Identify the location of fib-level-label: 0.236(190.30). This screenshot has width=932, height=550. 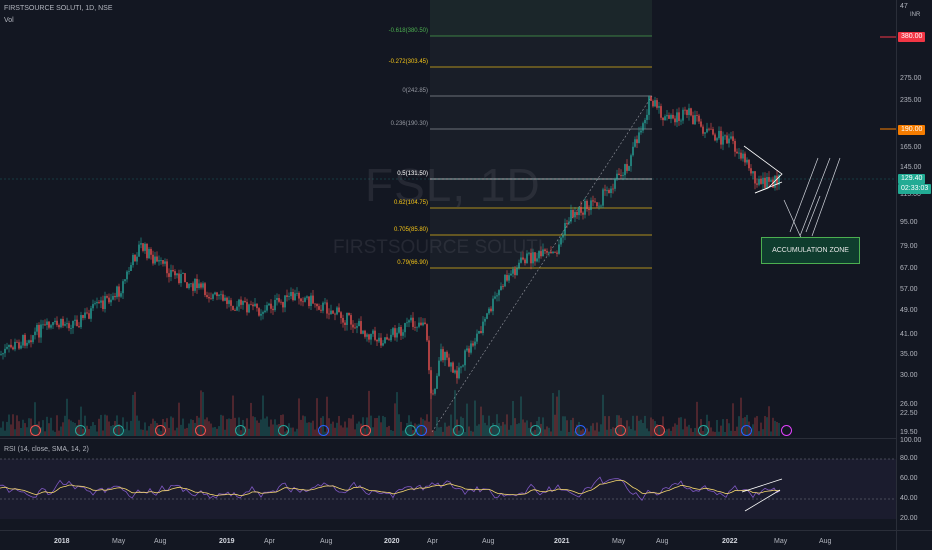
(409, 124).